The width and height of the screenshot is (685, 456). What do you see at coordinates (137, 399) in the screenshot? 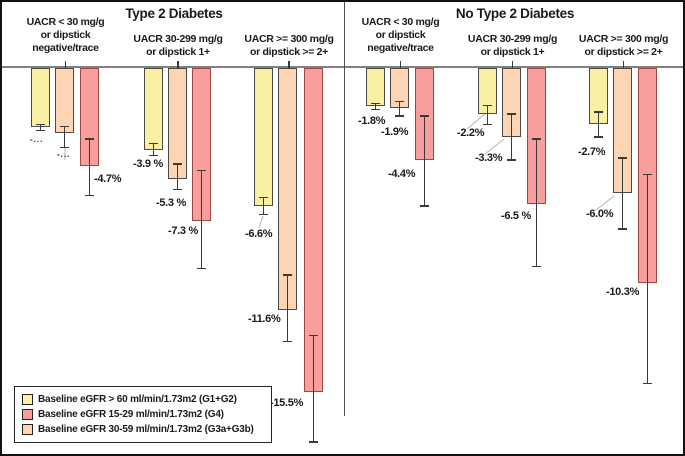
I see `legend-label: Baseline eGFR > 60 ml/min/1.73m2 (G1+G2)` at bounding box center [137, 399].